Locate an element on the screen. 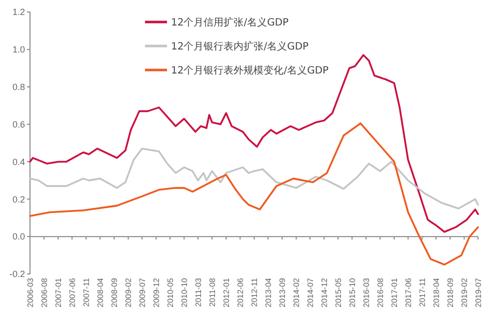  x-tick-label: 2008-04 is located at coordinates (100, 292).